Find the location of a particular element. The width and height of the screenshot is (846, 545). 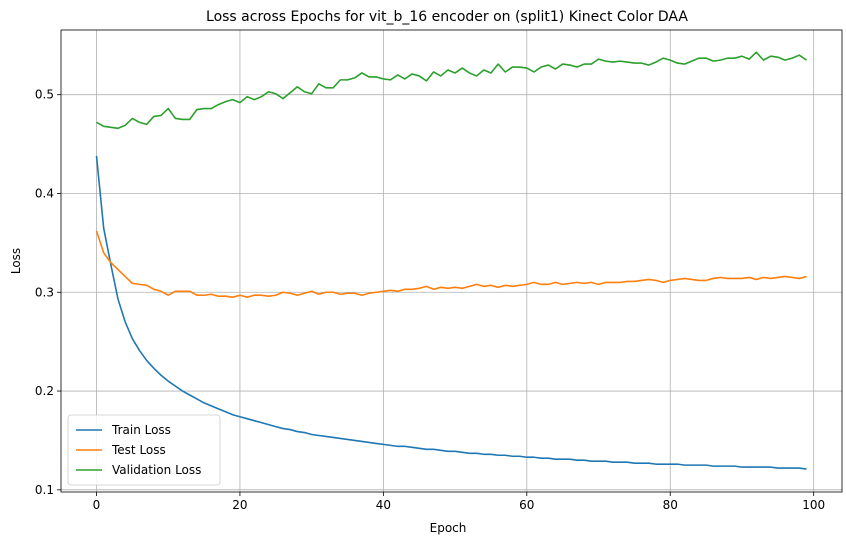

x-tick-label: 40 is located at coordinates (383, 505).